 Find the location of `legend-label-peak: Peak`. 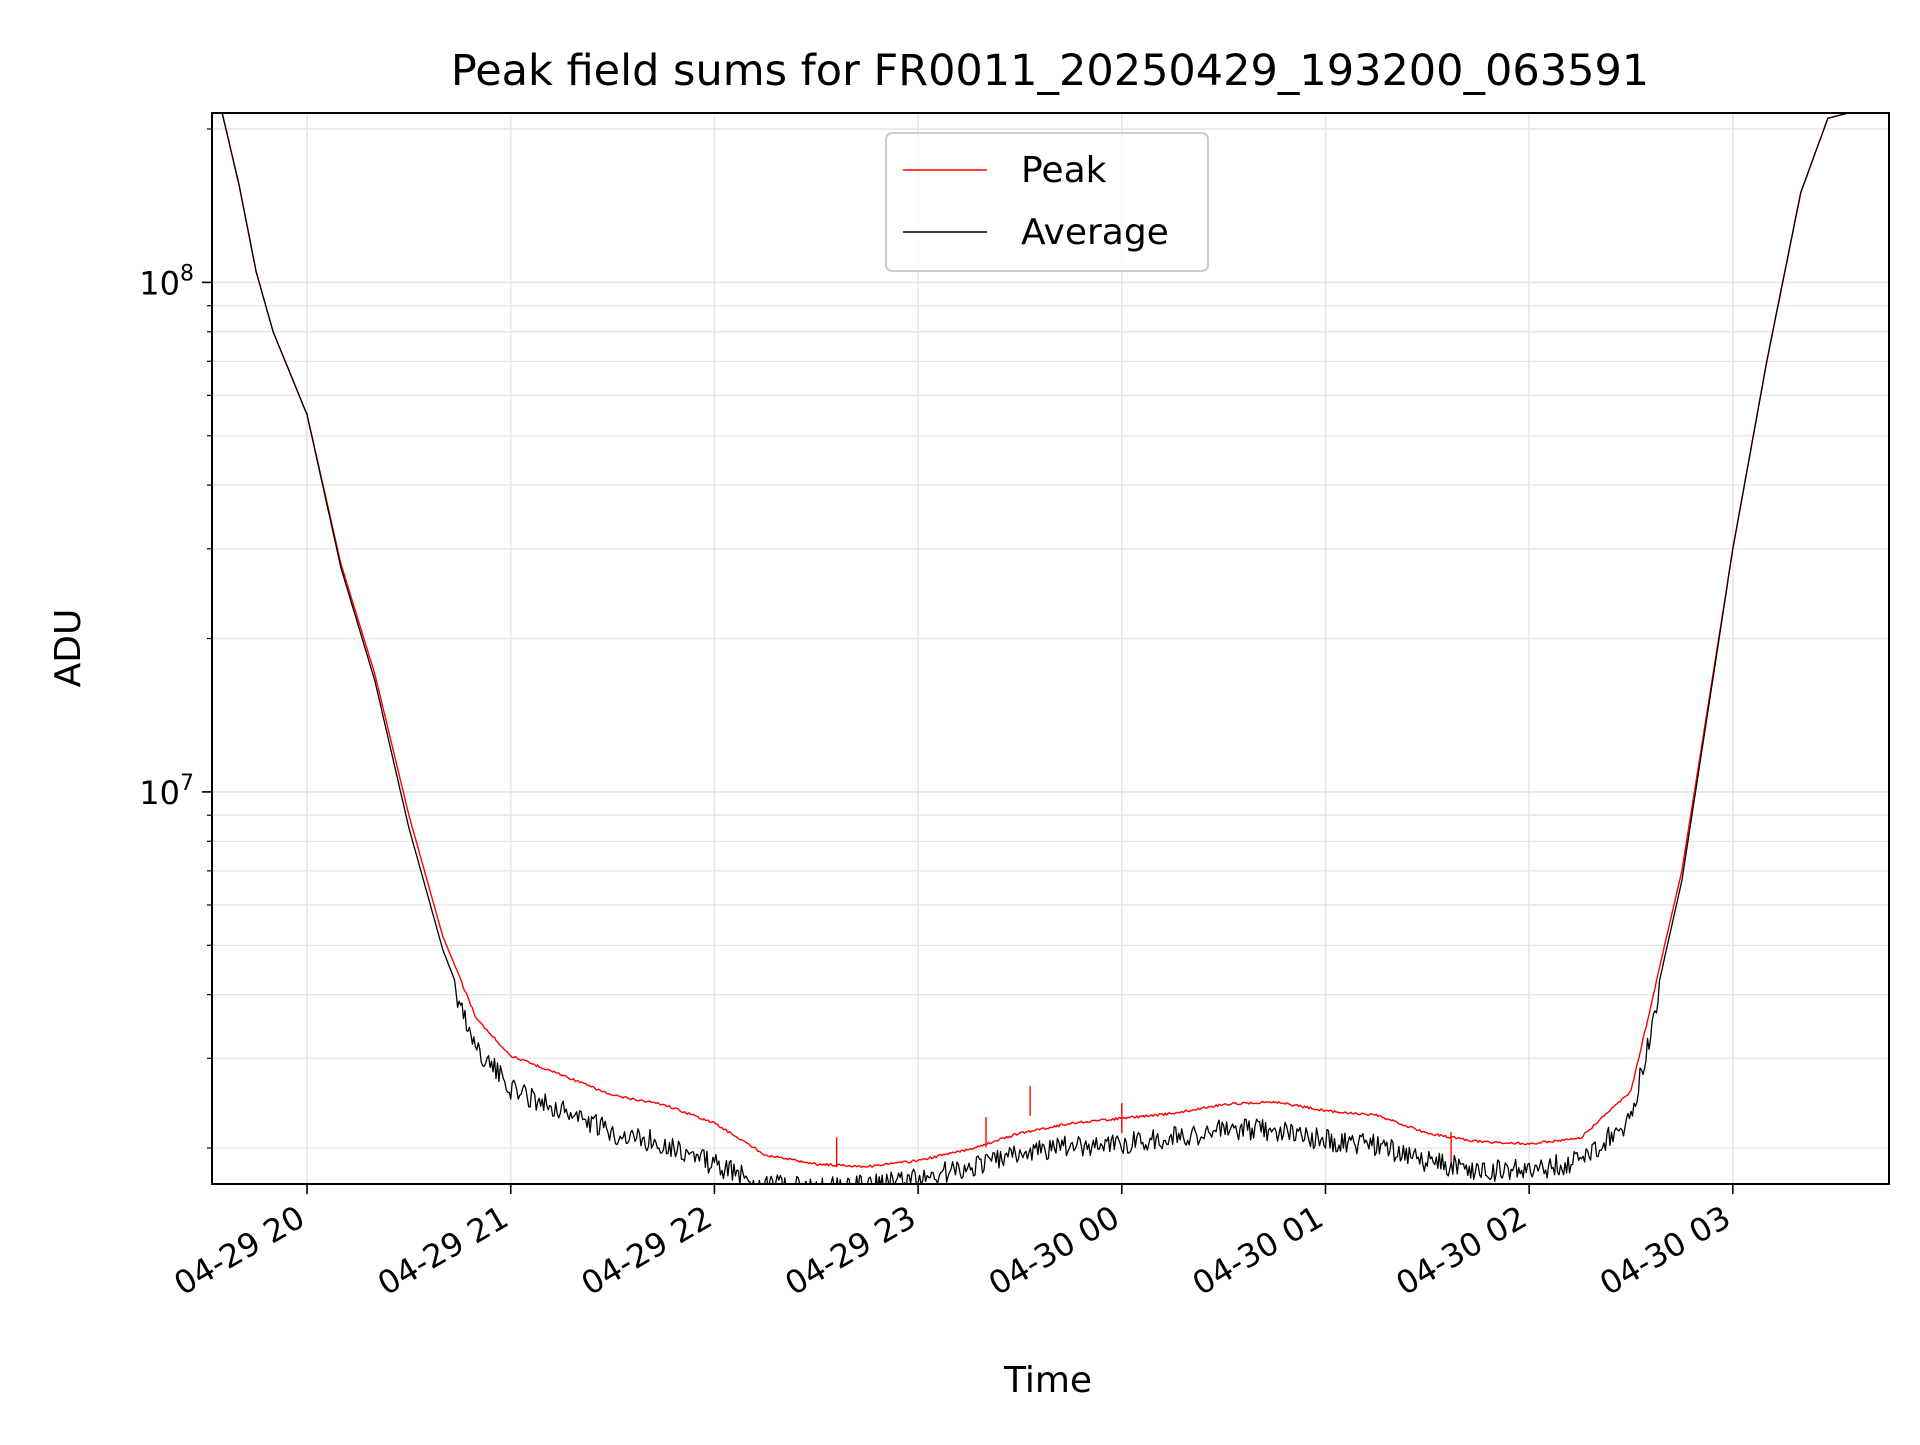

legend-label-peak: Peak is located at coordinates (1064, 170).